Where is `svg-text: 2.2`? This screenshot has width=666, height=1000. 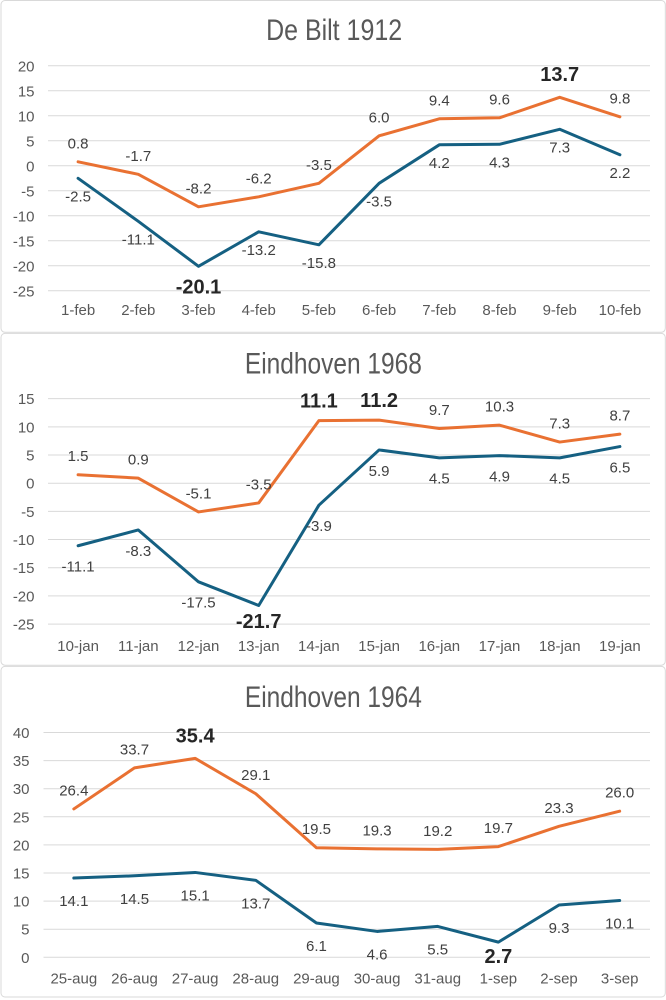
svg-text: 2.2 is located at coordinates (619, 173).